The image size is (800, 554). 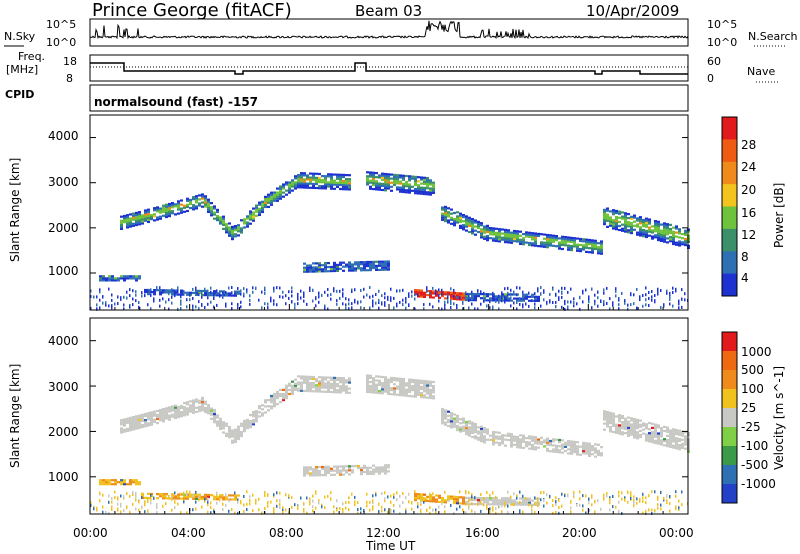 What do you see at coordinates (749, 213) in the screenshot?
I see `pbar-tick-16: 16` at bounding box center [749, 213].